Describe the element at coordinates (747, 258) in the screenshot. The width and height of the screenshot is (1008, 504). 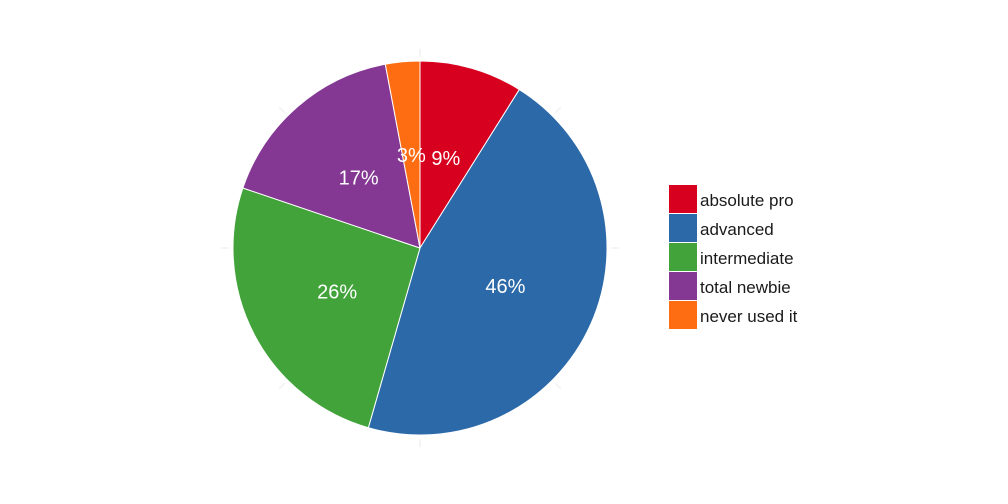
I see `legend-label: intermediate` at that location.